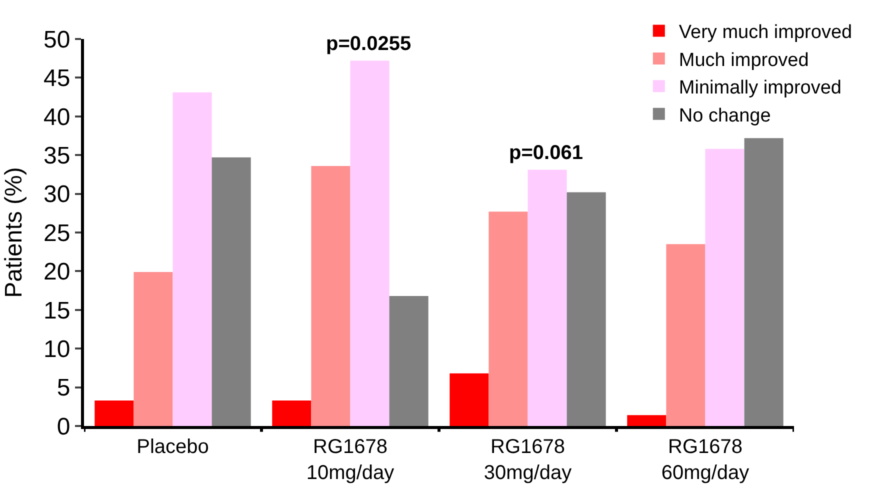  Describe the element at coordinates (369, 44) in the screenshot. I see `annotation: p=0.0255` at that location.